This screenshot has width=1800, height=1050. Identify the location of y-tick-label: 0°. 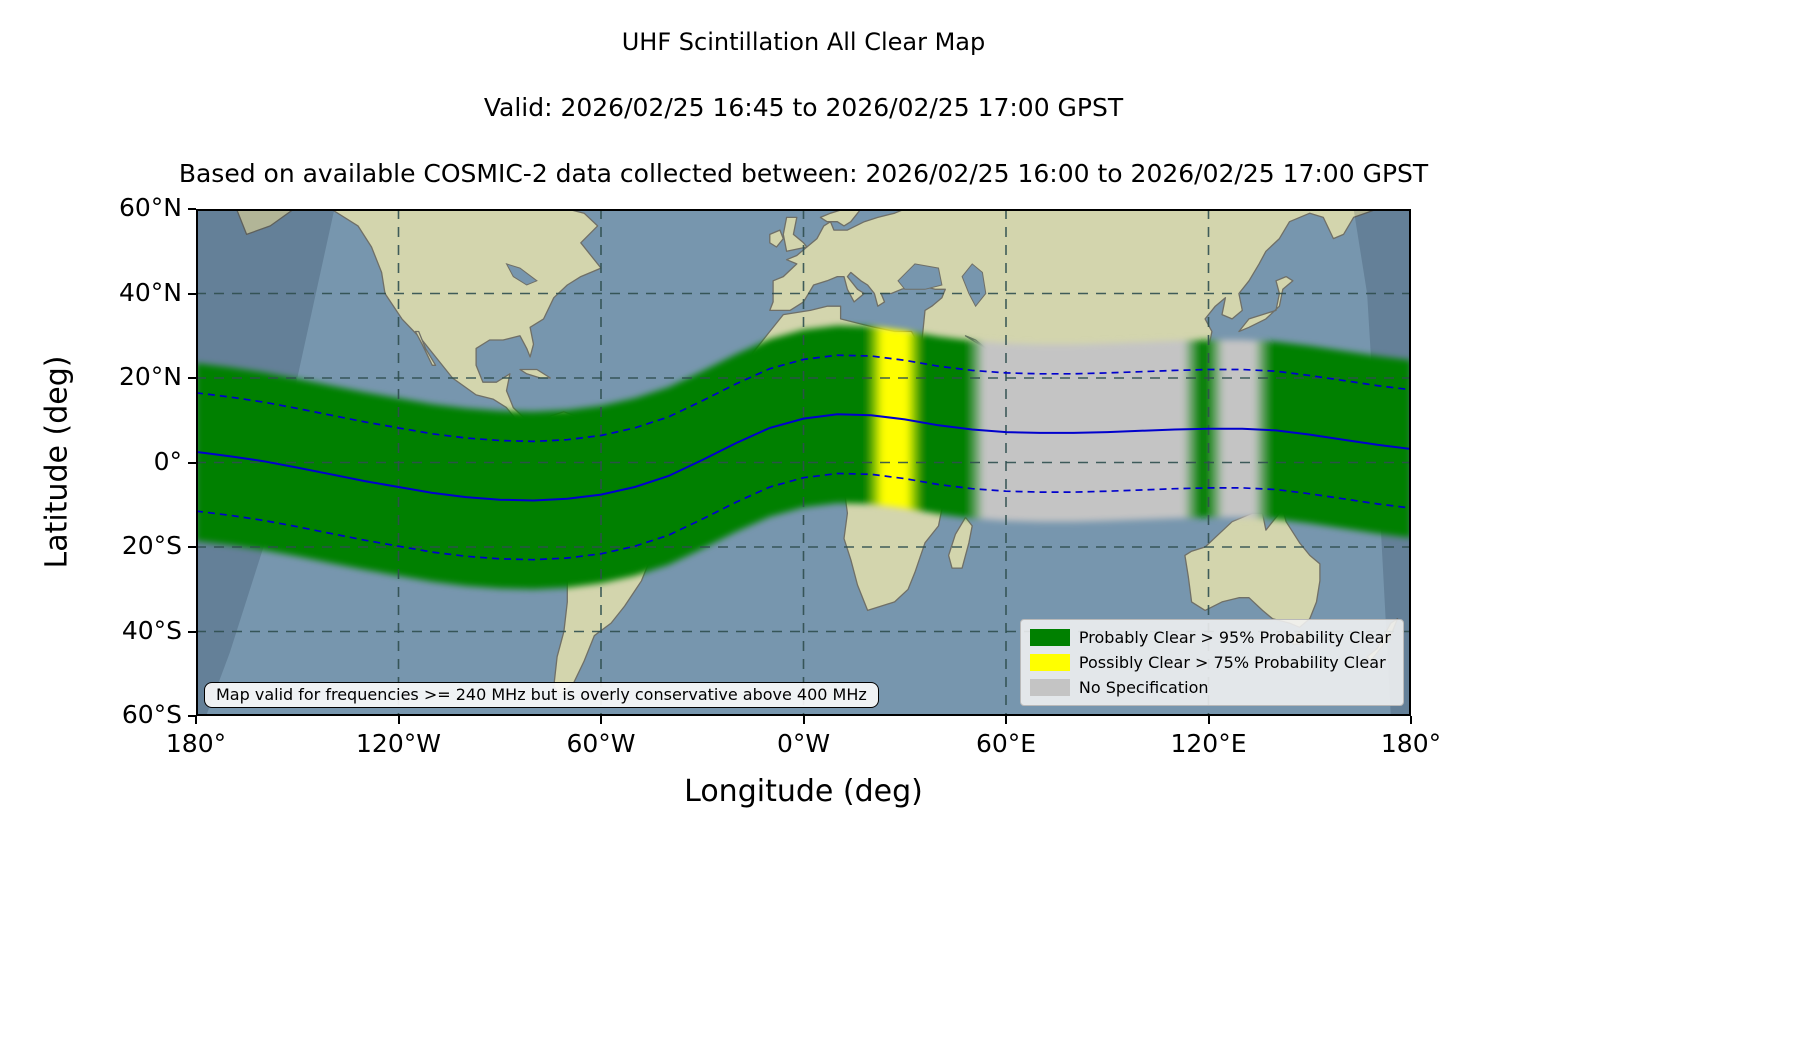
(167, 461).